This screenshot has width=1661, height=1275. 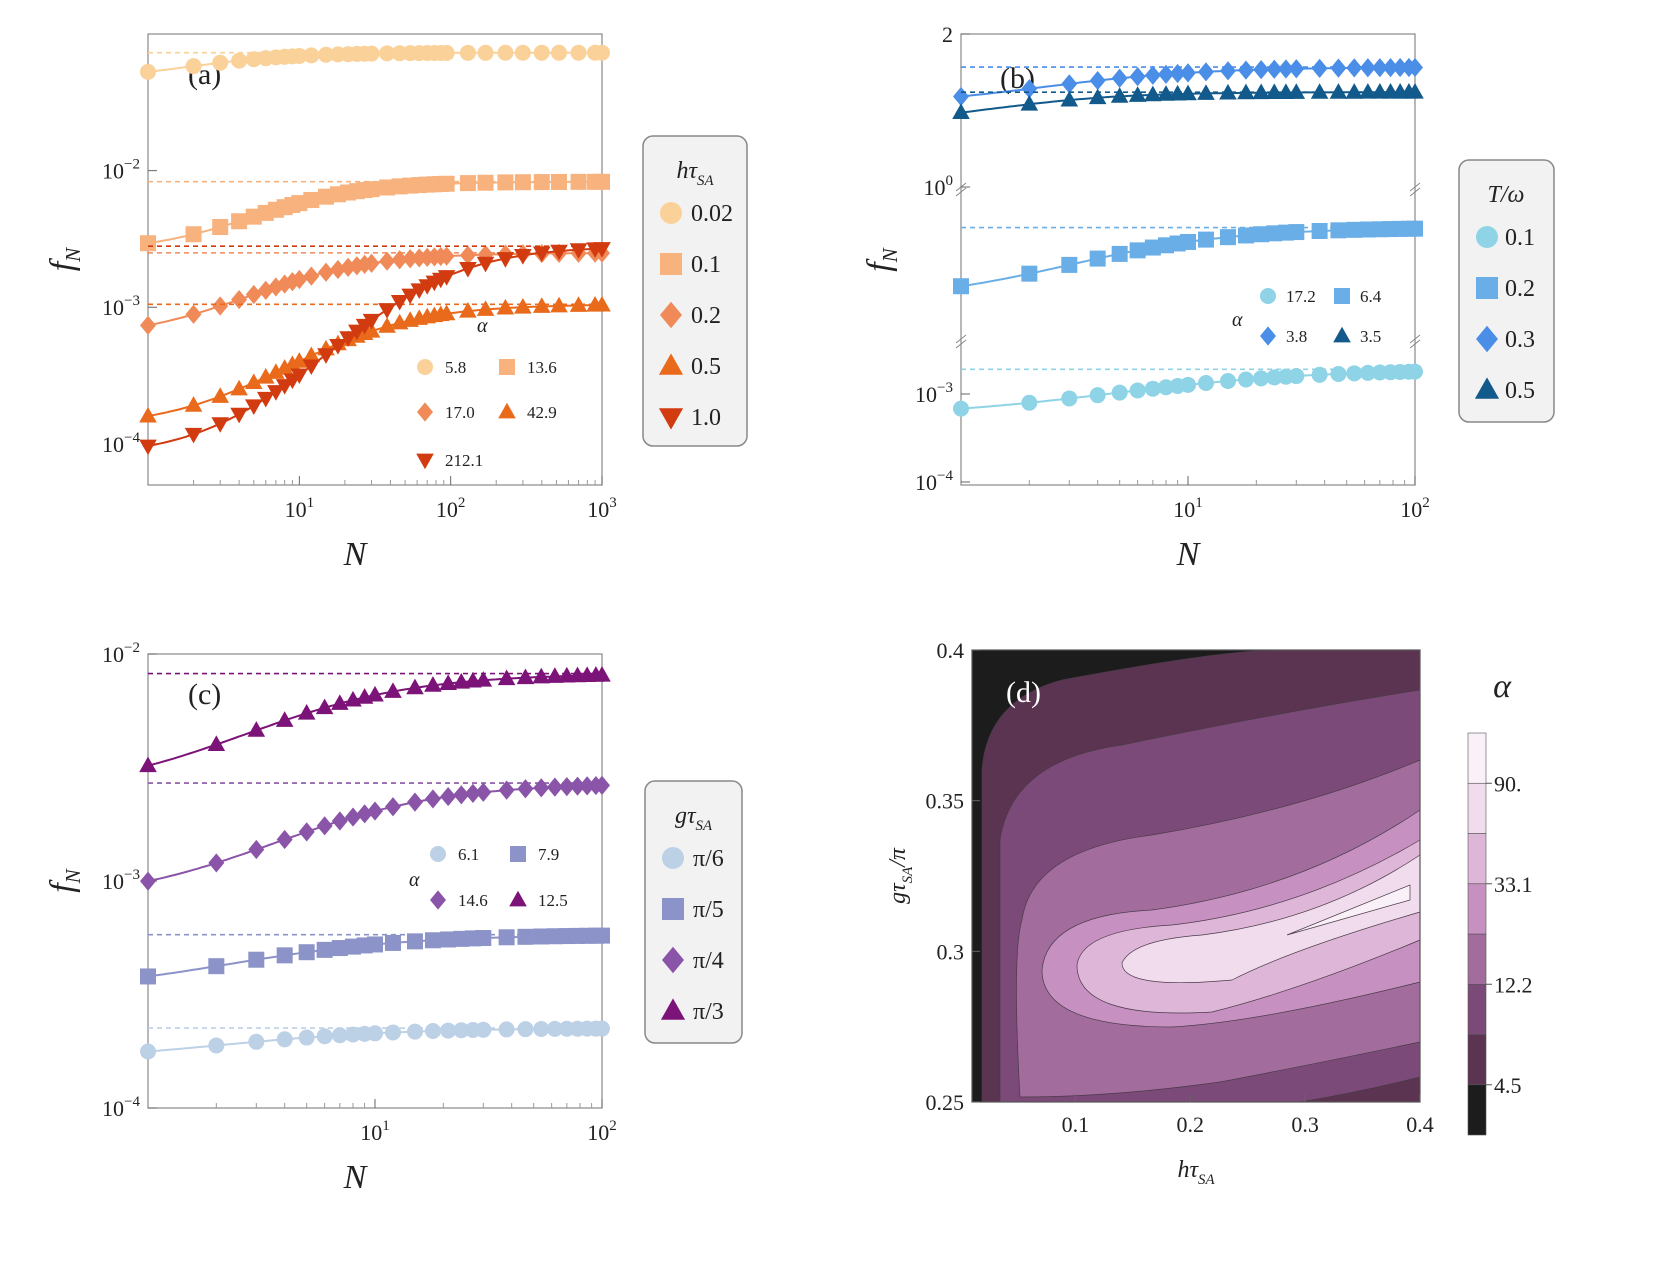 What do you see at coordinates (542, 367) in the screenshot?
I see `alpha-value: 13.6` at bounding box center [542, 367].